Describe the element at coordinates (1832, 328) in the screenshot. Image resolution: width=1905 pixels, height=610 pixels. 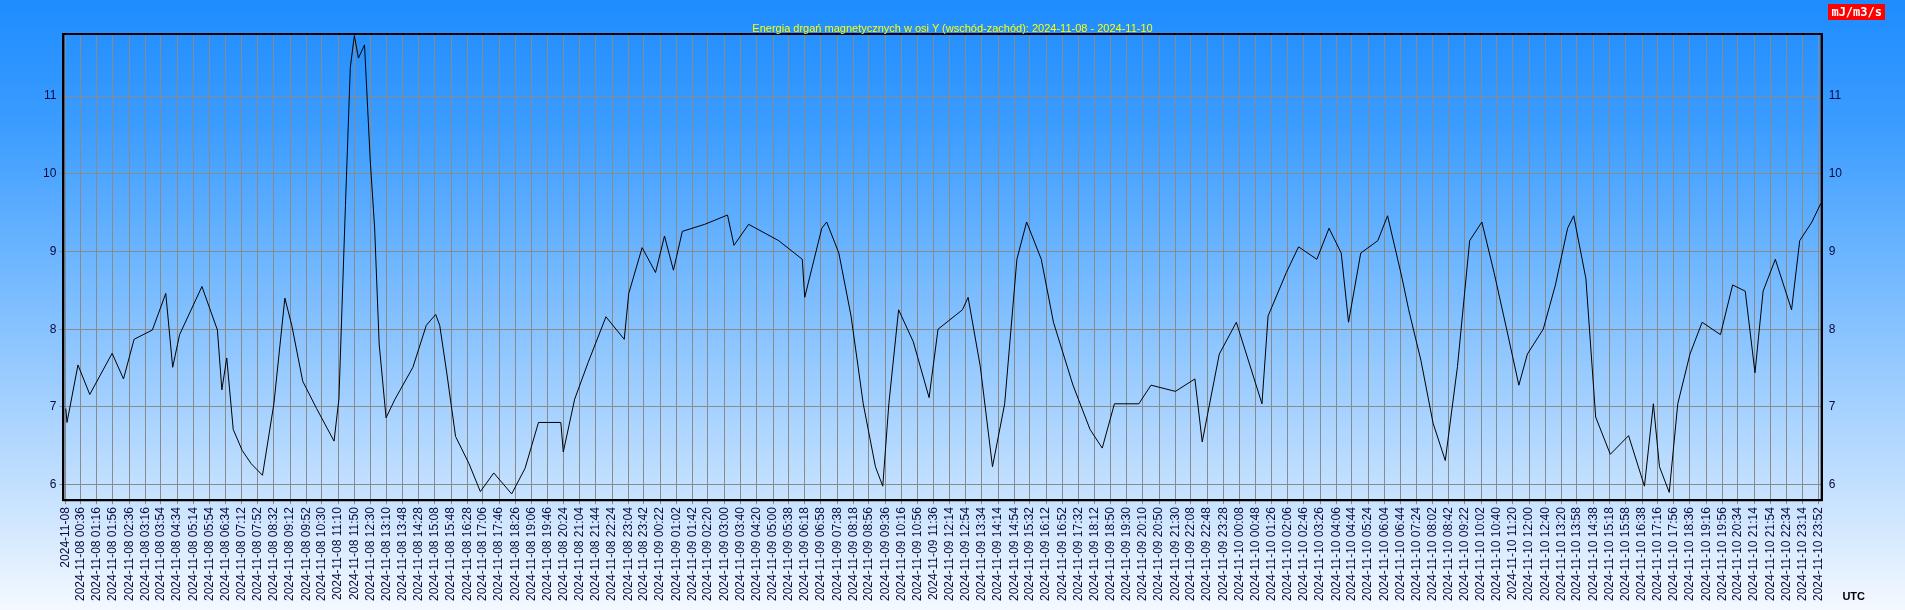
I see `y2-tick-label: 8` at that location.